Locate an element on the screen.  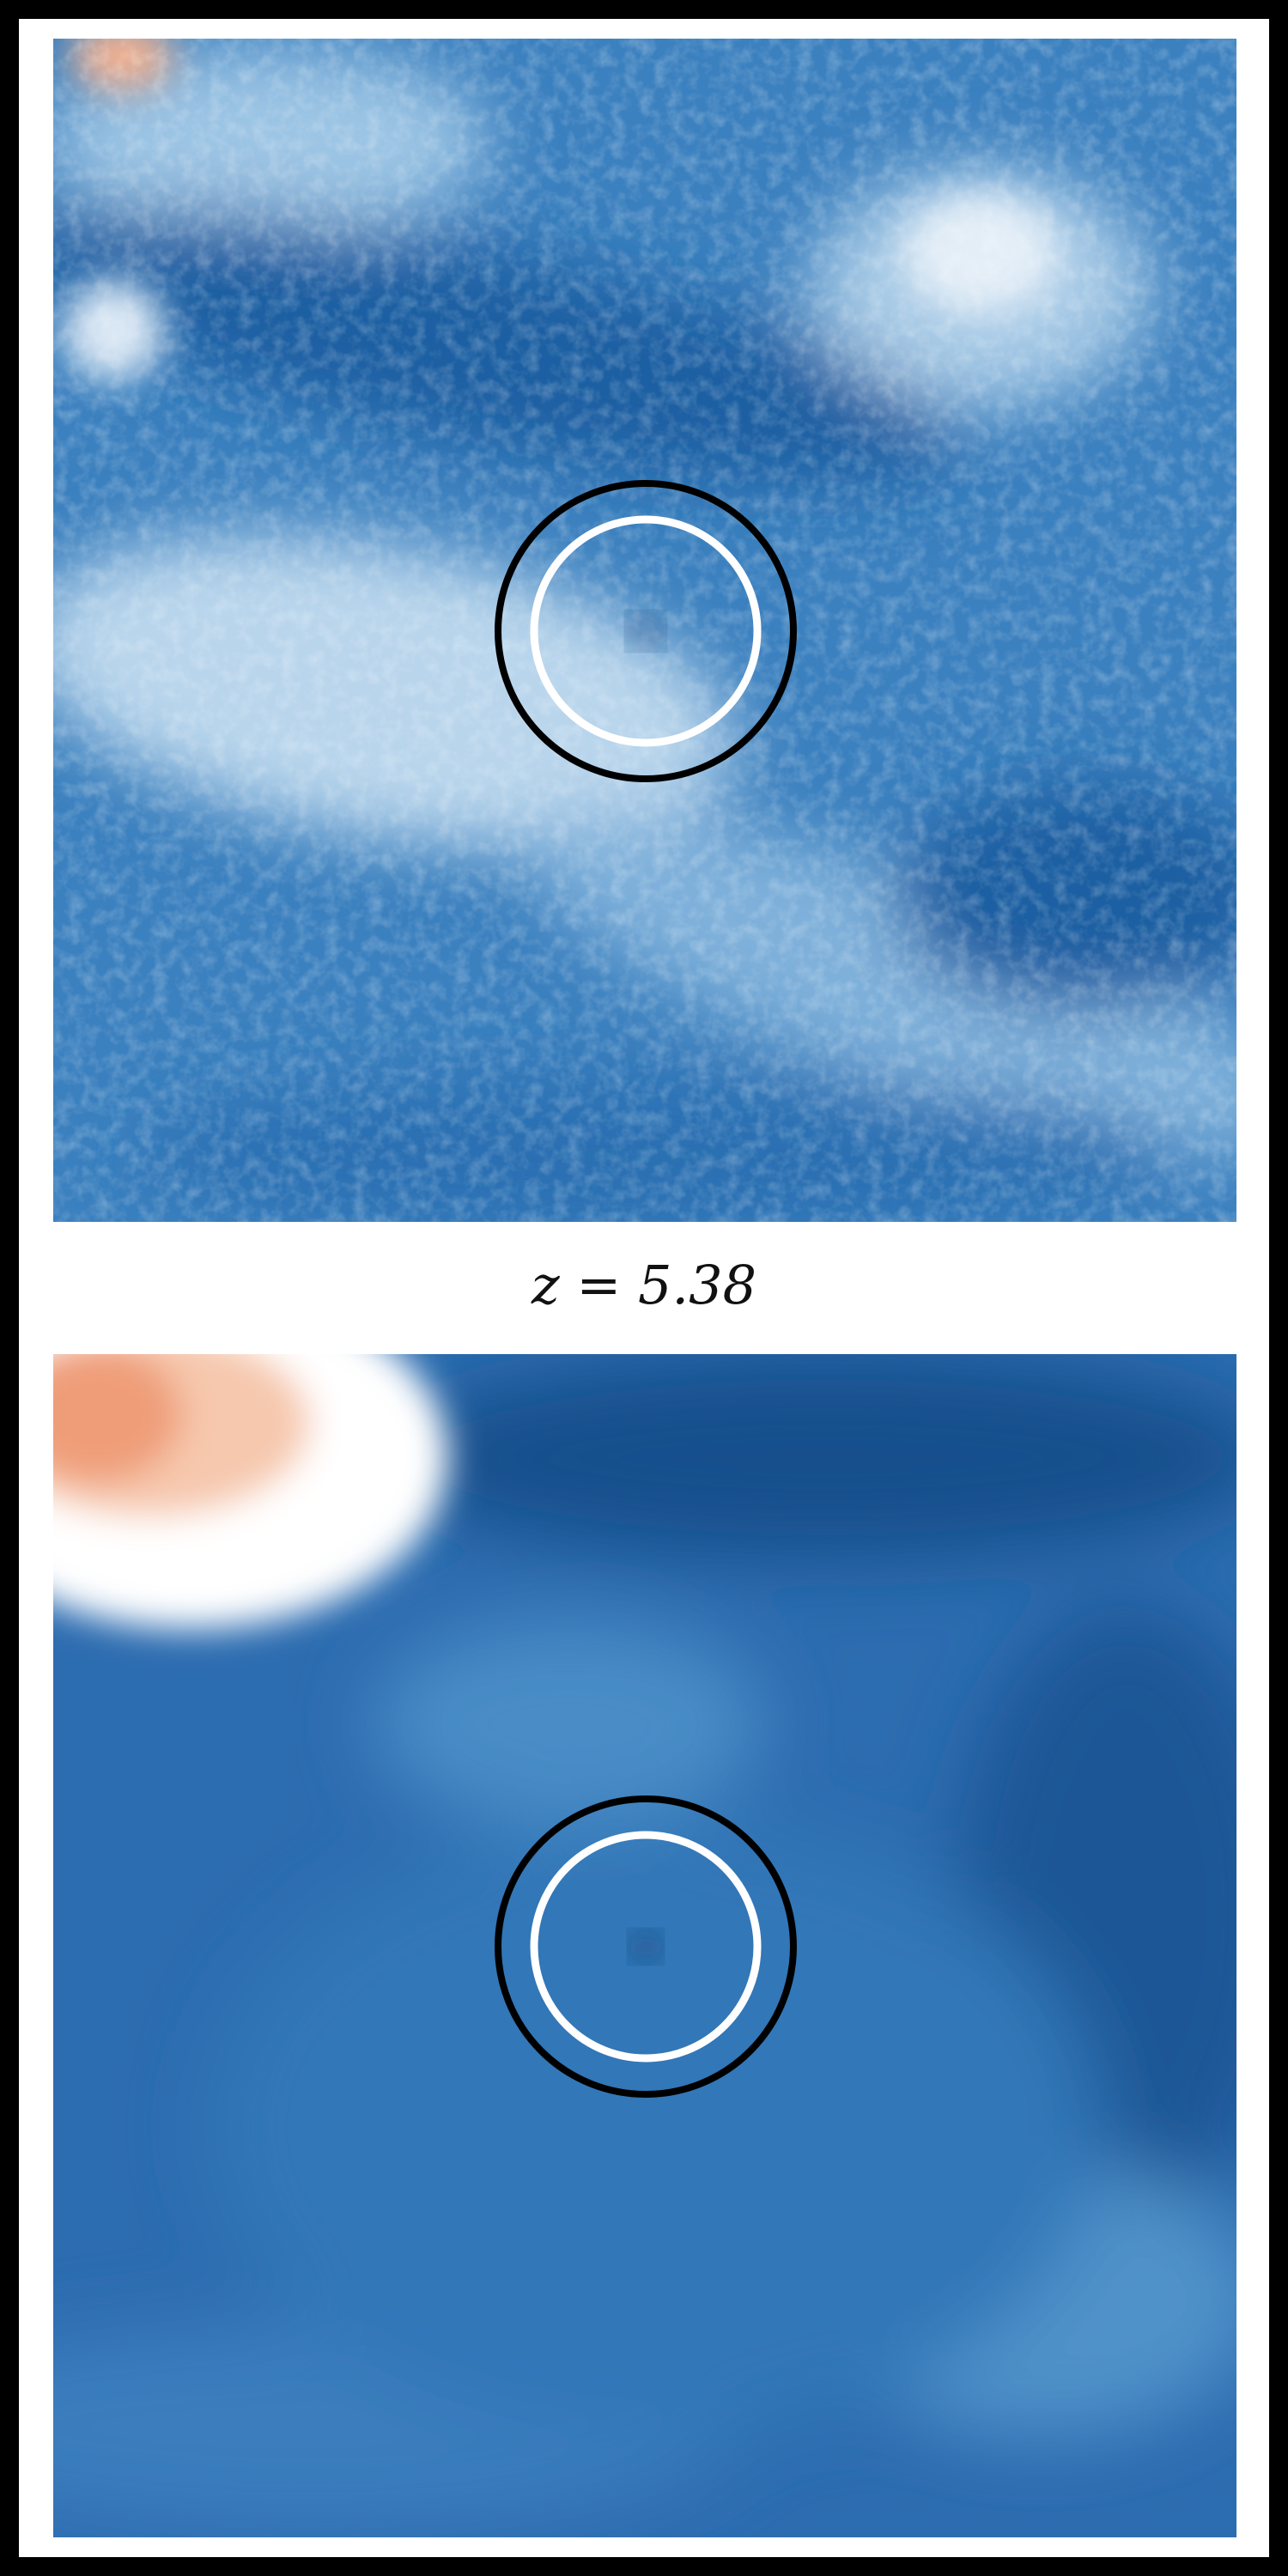
outer-ring is located at coordinates (646, 631).